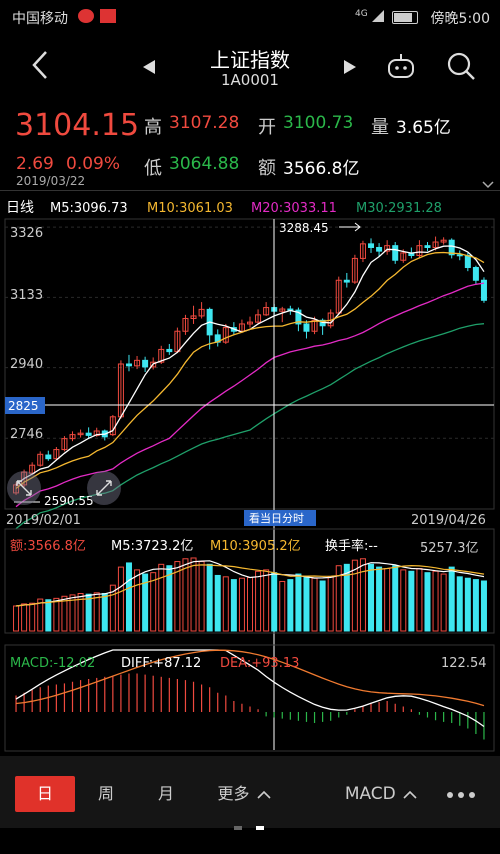 The height and width of the screenshot is (854, 500). What do you see at coordinates (351, 546) in the screenshot?
I see `turnover-rate: 换手率:--` at bounding box center [351, 546].